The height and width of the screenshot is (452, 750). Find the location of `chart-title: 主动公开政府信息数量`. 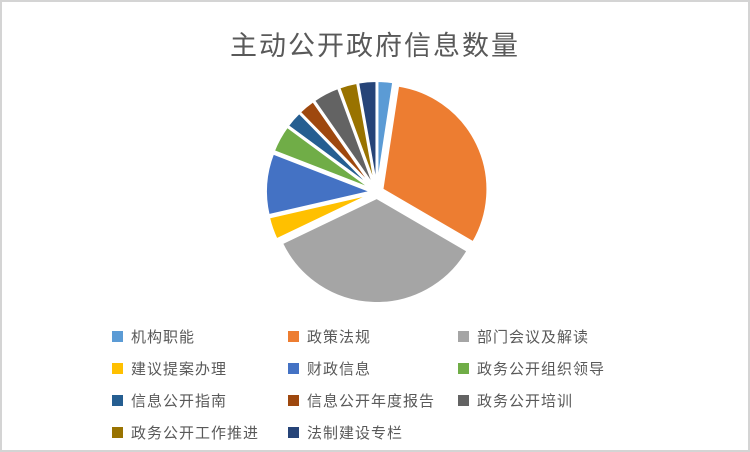

chart-title: 主动公开政府信息数量 is located at coordinates (375, 46).